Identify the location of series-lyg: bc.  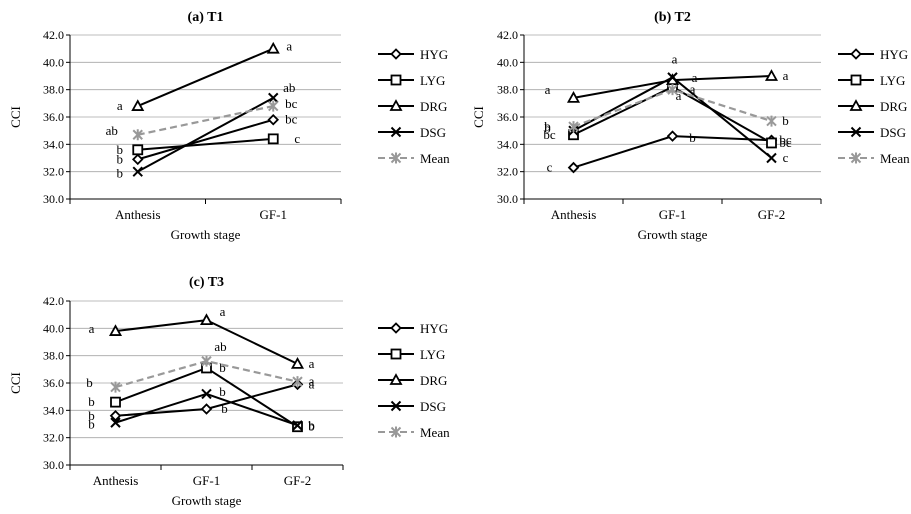
(209, 144).